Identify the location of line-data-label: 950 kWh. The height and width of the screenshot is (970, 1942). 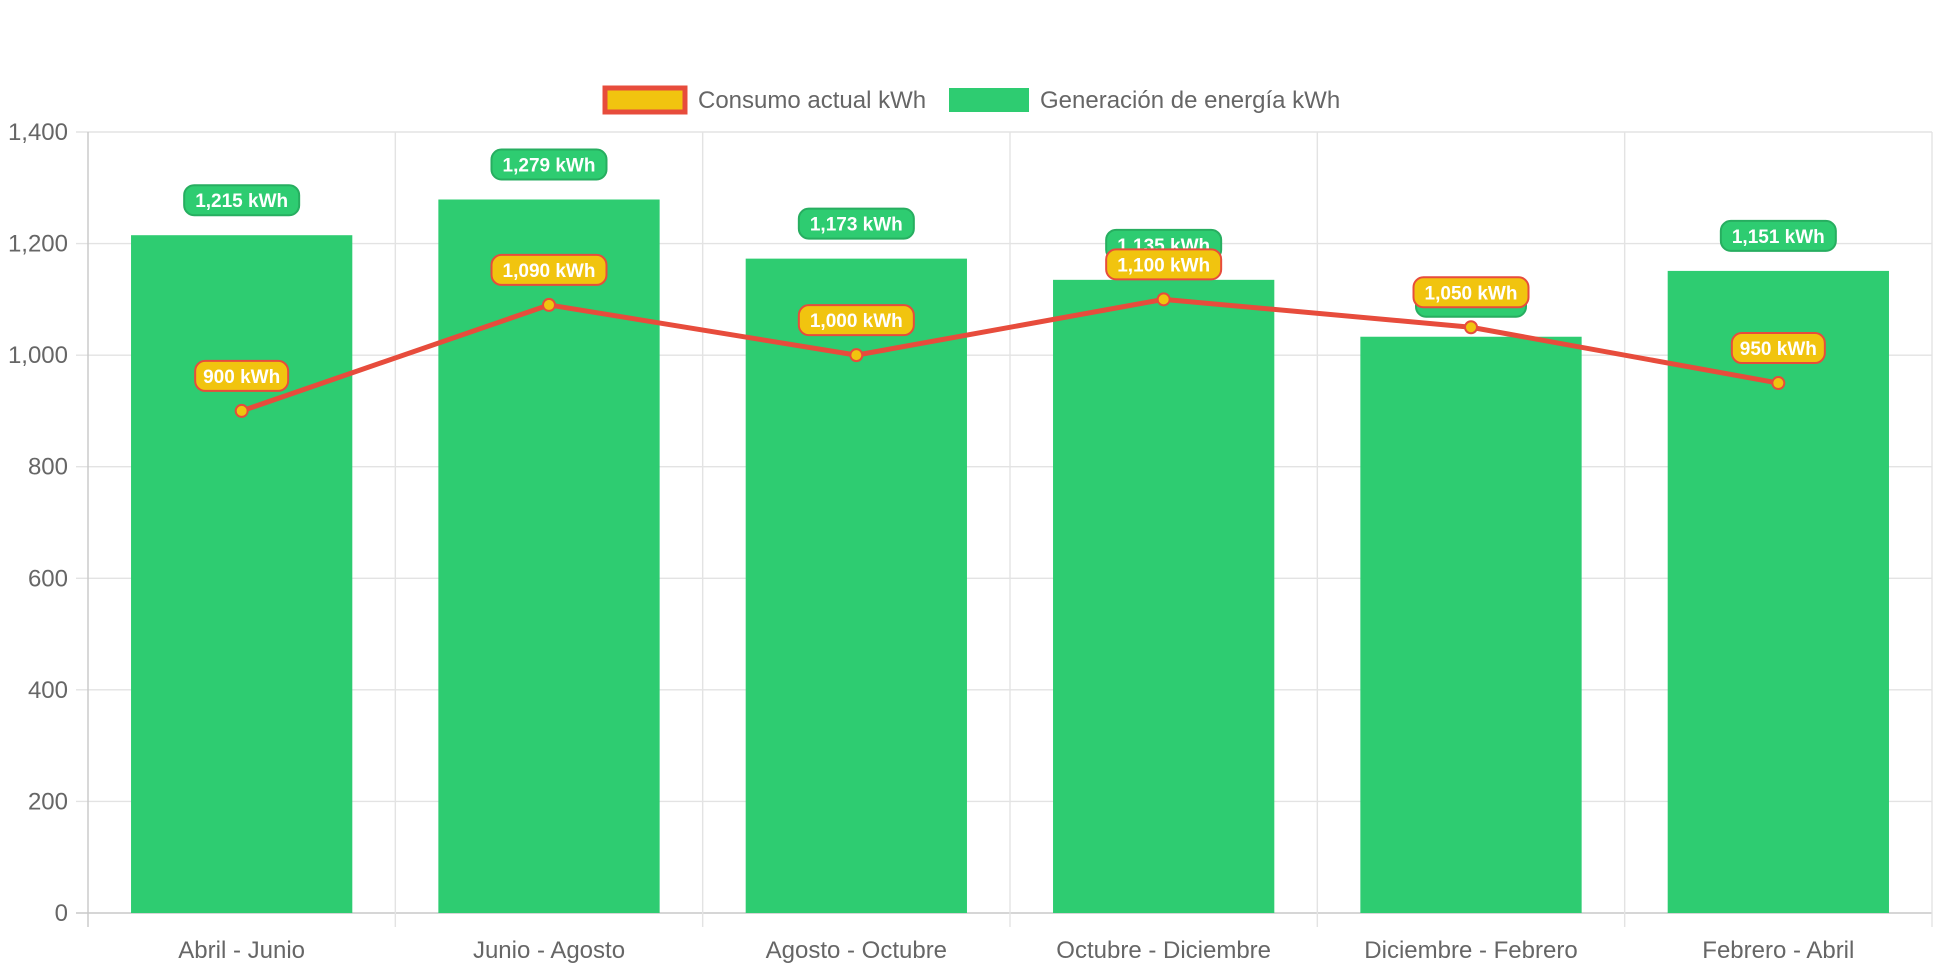
(1778, 348).